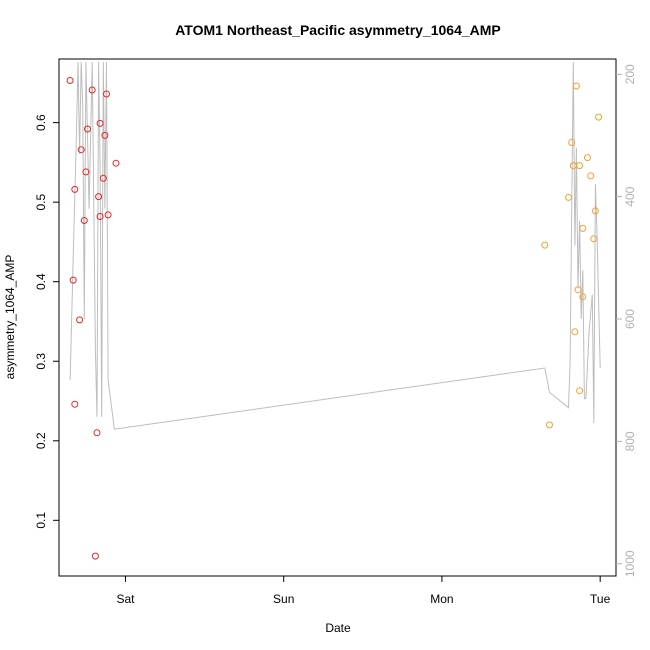 This screenshot has height=650, width=650. Describe the element at coordinates (630, 196) in the screenshot. I see `y2-tick-label-1: 400` at that location.